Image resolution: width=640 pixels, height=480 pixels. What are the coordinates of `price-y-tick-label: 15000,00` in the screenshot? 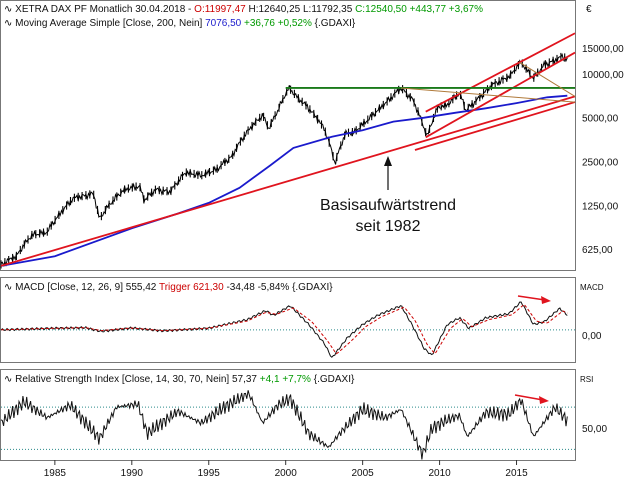 It's located at (603, 49).